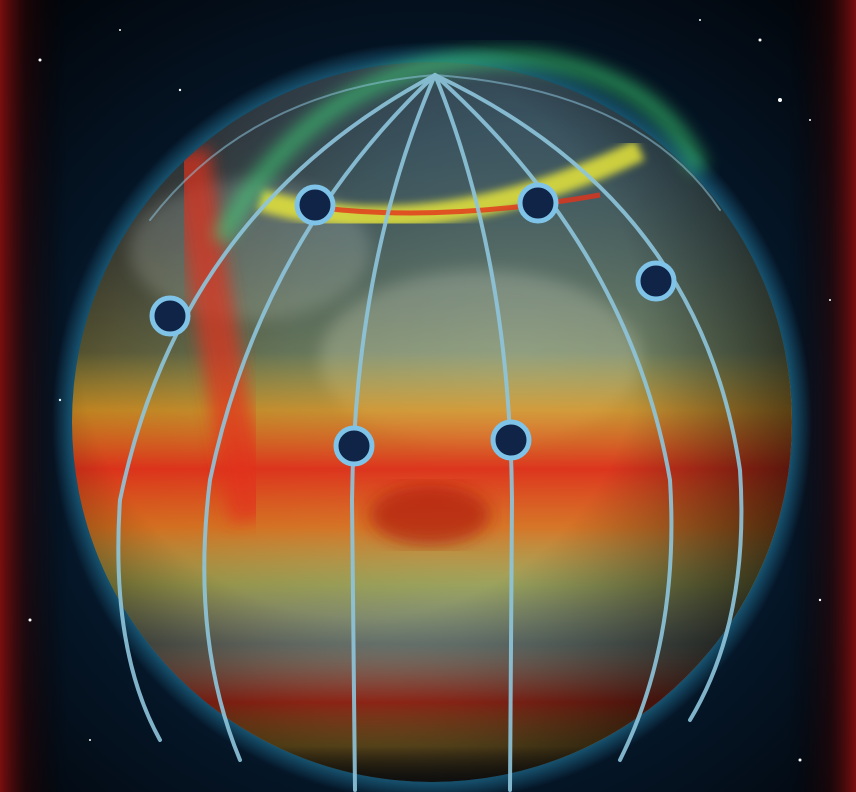  I want to click on aurora-green, so click(460, 147).